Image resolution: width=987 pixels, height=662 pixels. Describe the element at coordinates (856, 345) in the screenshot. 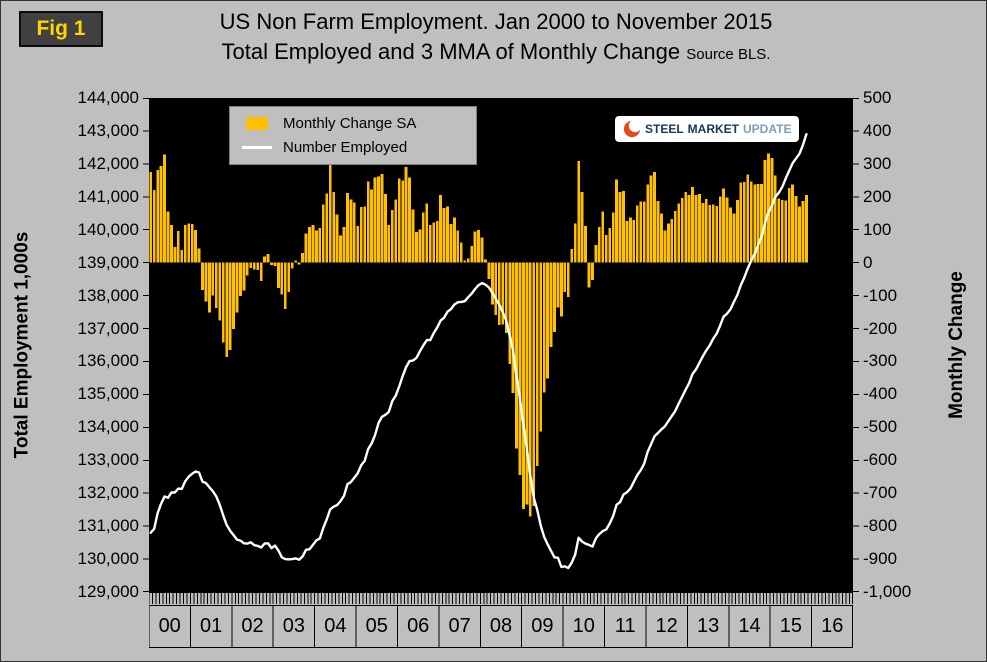

I see `y-axis-ticks-right` at that location.